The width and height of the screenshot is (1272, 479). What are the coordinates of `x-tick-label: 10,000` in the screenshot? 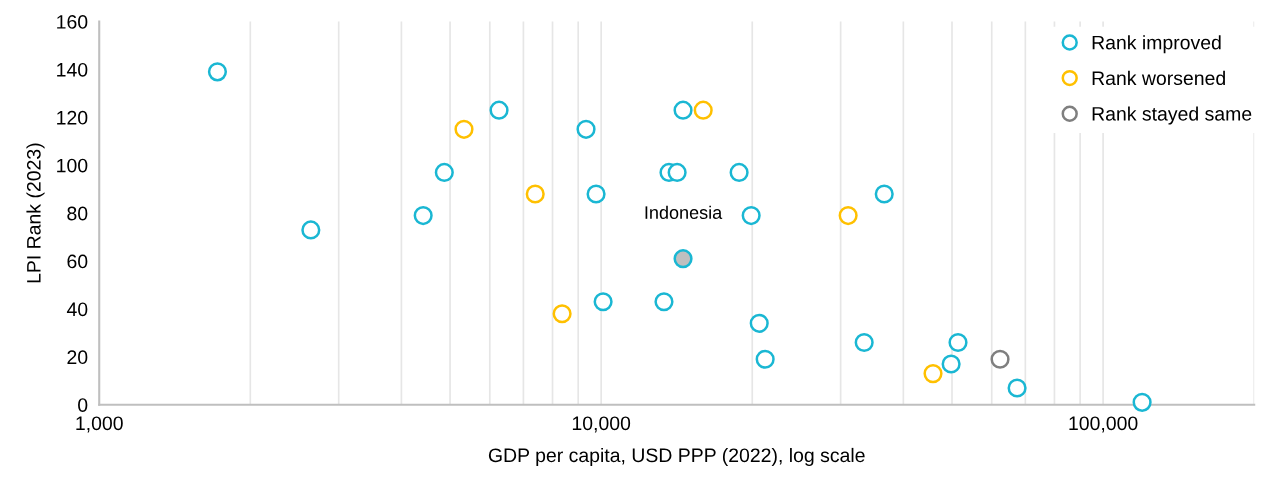 It's located at (601, 424).